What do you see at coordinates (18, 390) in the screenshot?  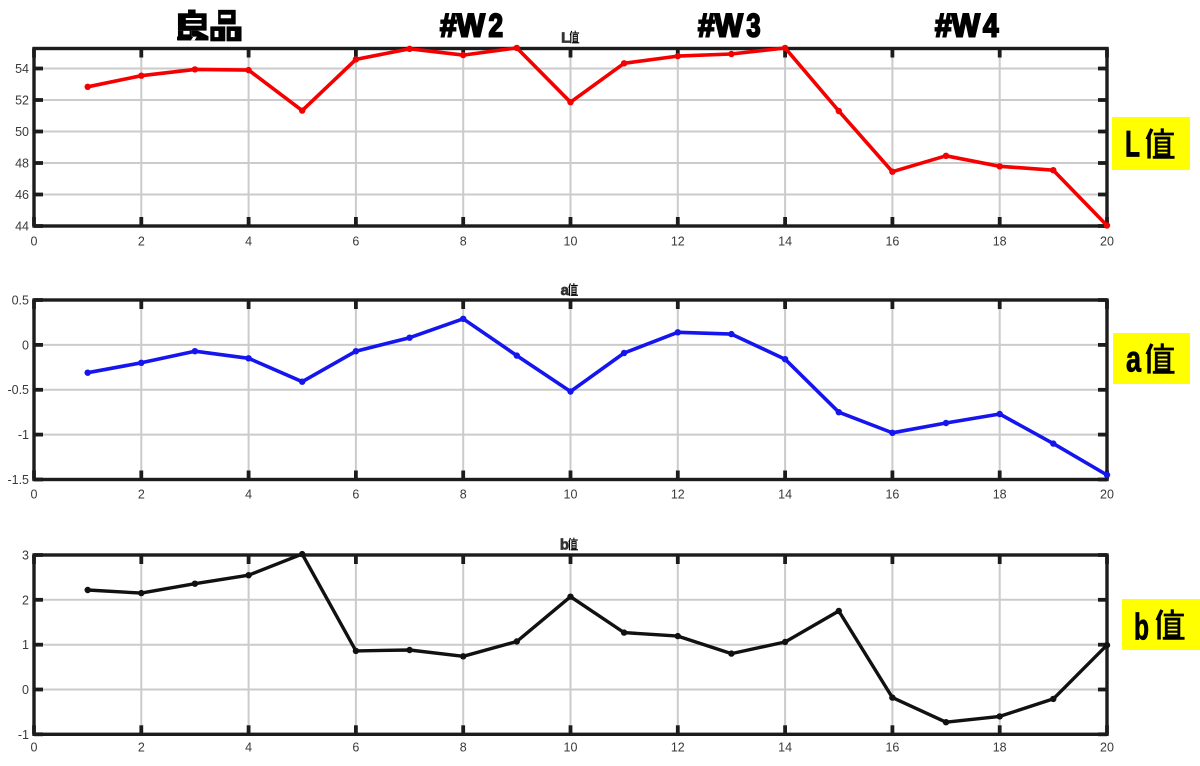 I see `svg-text: -0.5` at bounding box center [18, 390].